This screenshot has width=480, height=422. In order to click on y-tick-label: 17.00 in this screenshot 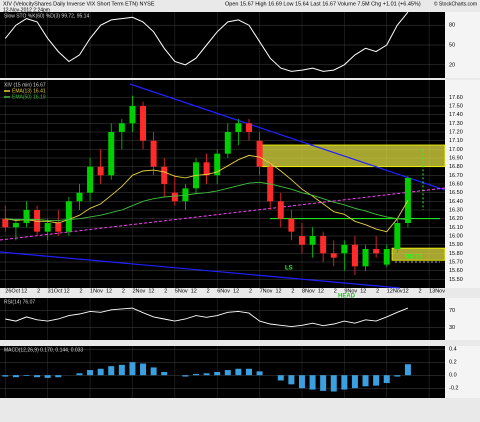, I will do `click(456, 150)`.